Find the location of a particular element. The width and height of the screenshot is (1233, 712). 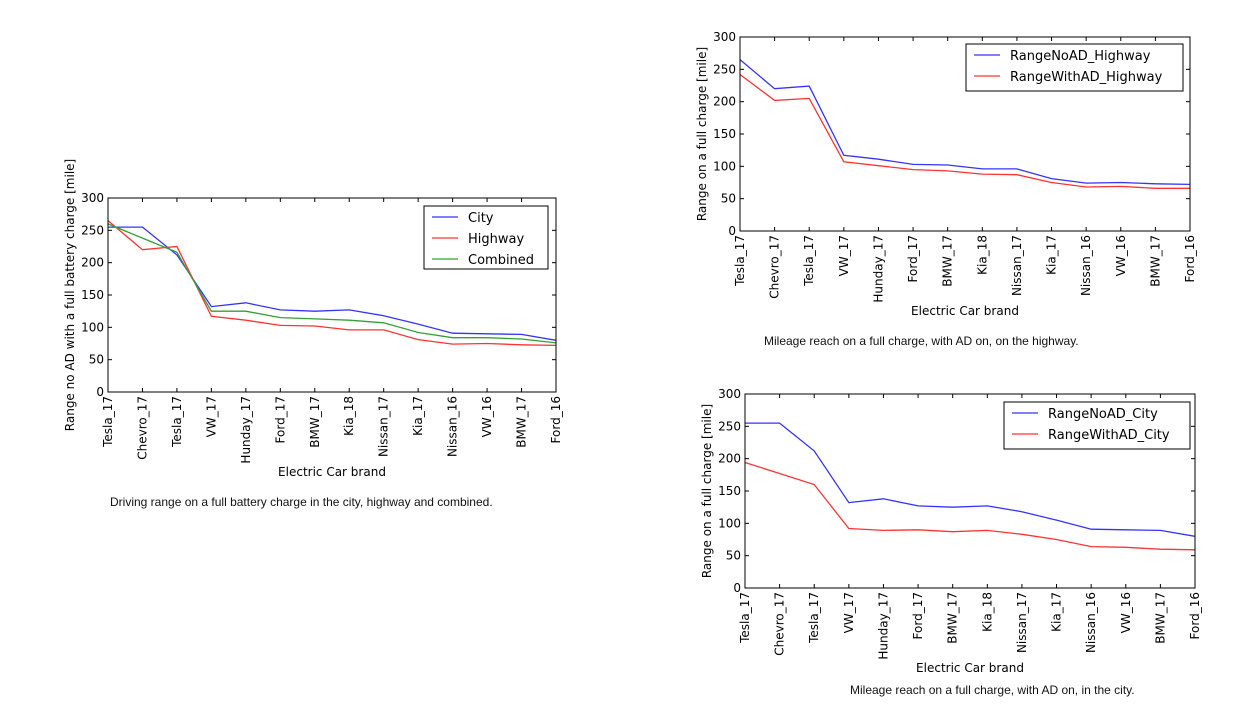

series-line-rangenoad-highway is located at coordinates (965, 122).